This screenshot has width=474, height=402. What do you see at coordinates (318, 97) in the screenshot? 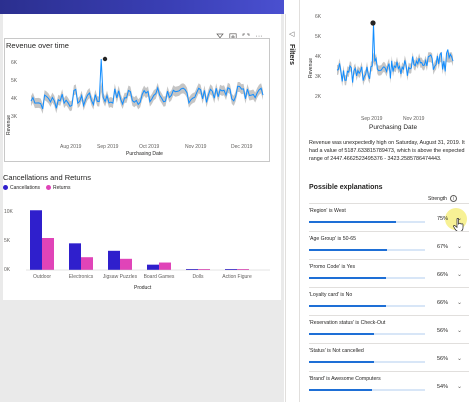
I see `y-tick: 2K` at bounding box center [318, 97].